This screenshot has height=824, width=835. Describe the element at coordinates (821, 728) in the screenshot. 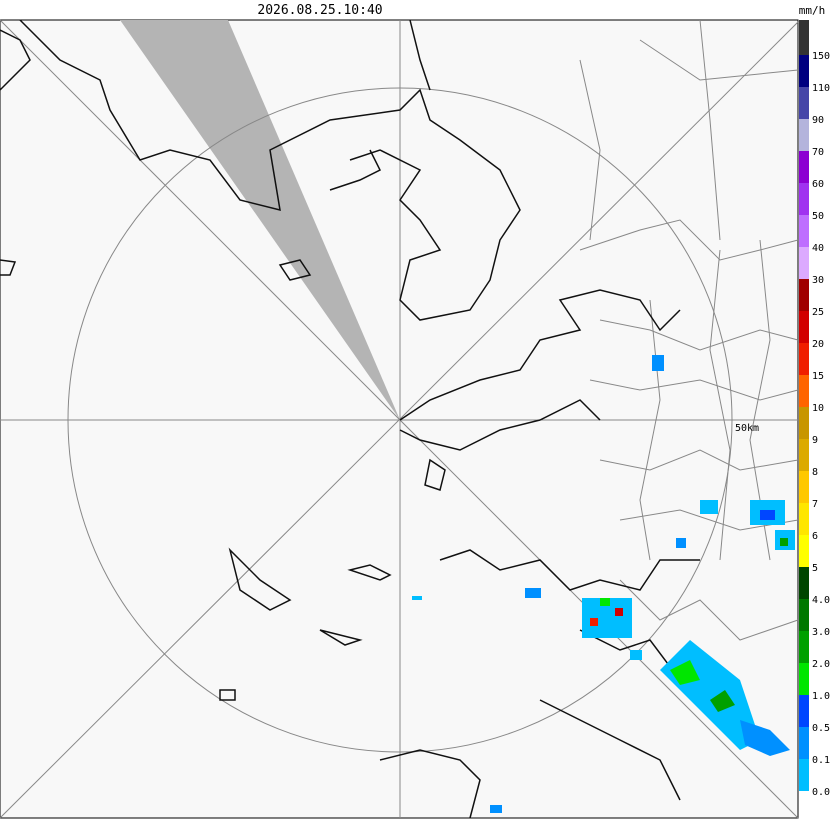

I see `legend-label: 0.5` at that location.